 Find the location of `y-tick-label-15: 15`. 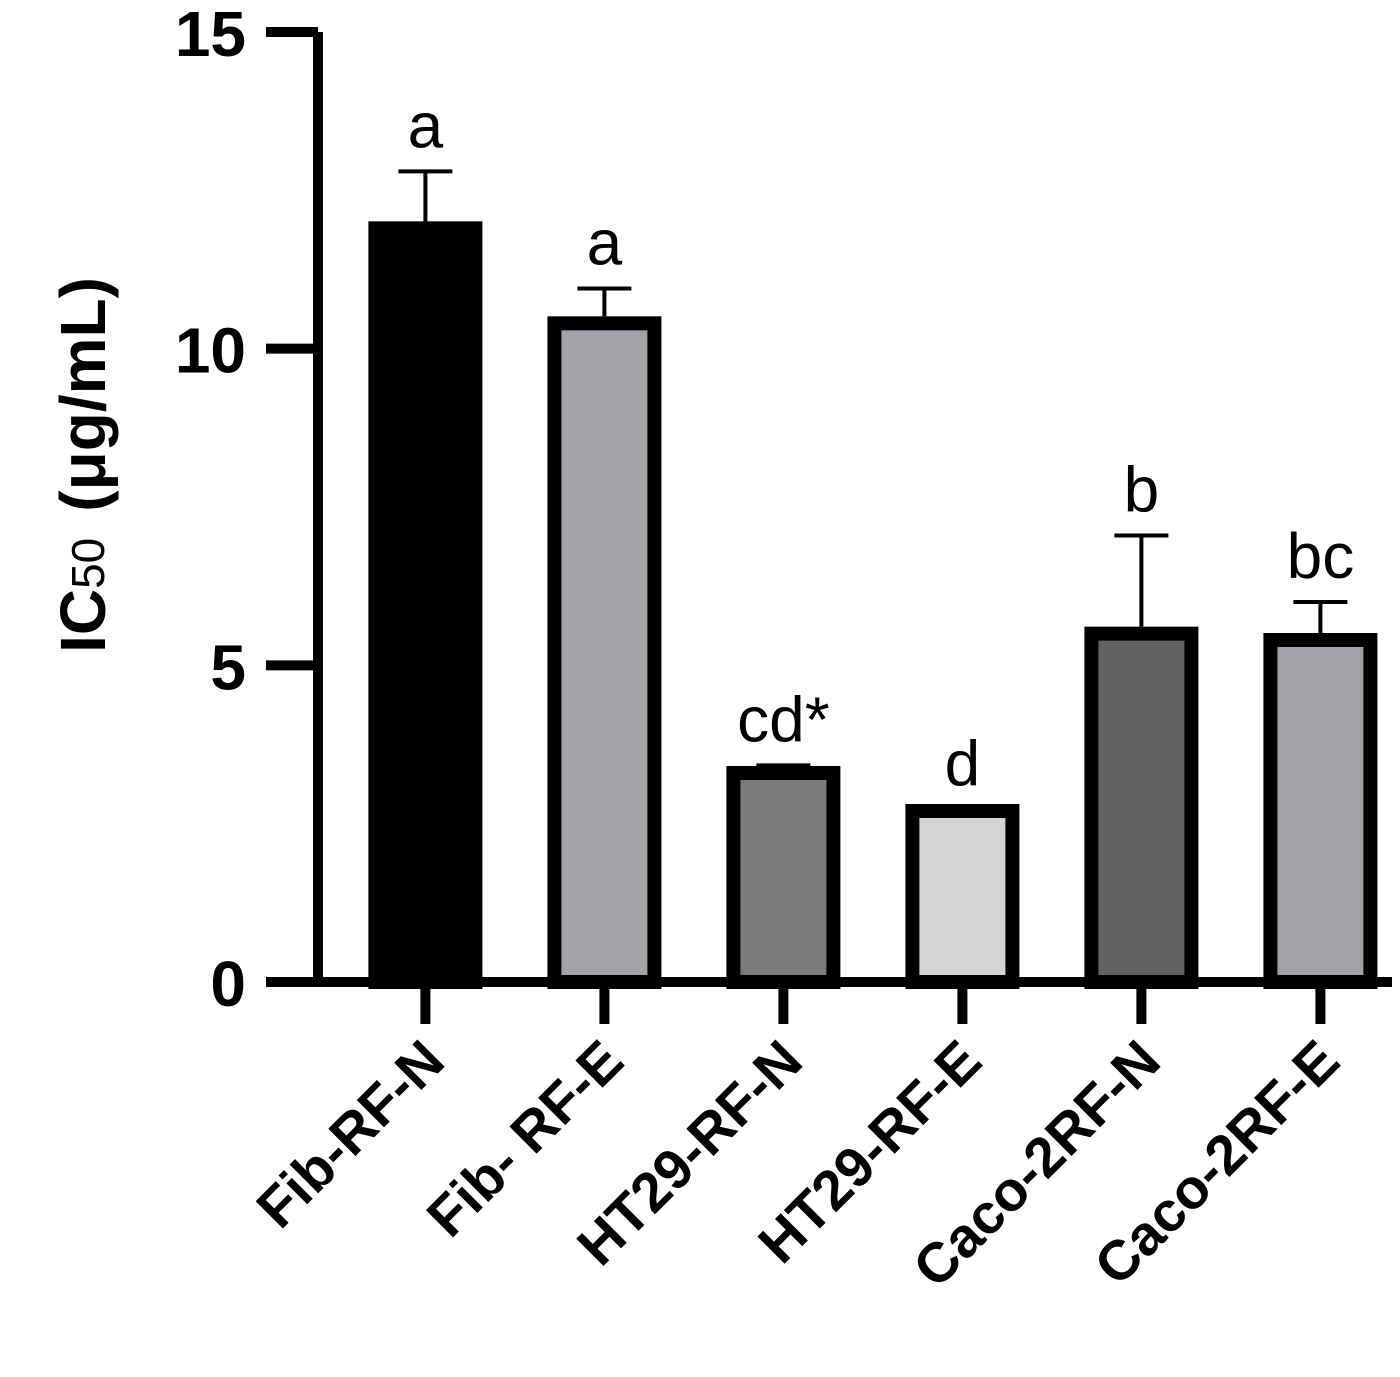

y-tick-label-15: 15 is located at coordinates (210, 35).